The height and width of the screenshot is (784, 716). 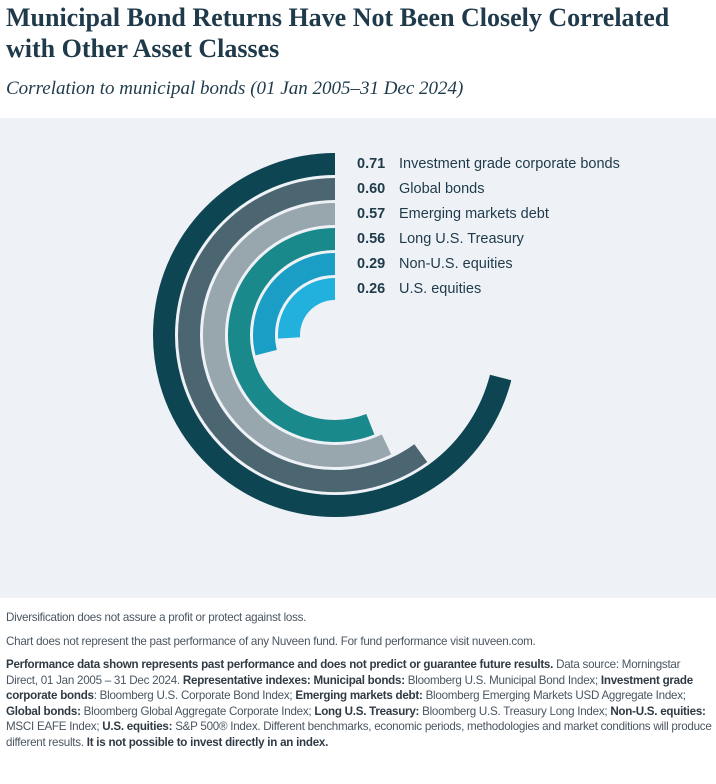 What do you see at coordinates (474, 214) in the screenshot?
I see `category-label: Emerging markets debt` at bounding box center [474, 214].